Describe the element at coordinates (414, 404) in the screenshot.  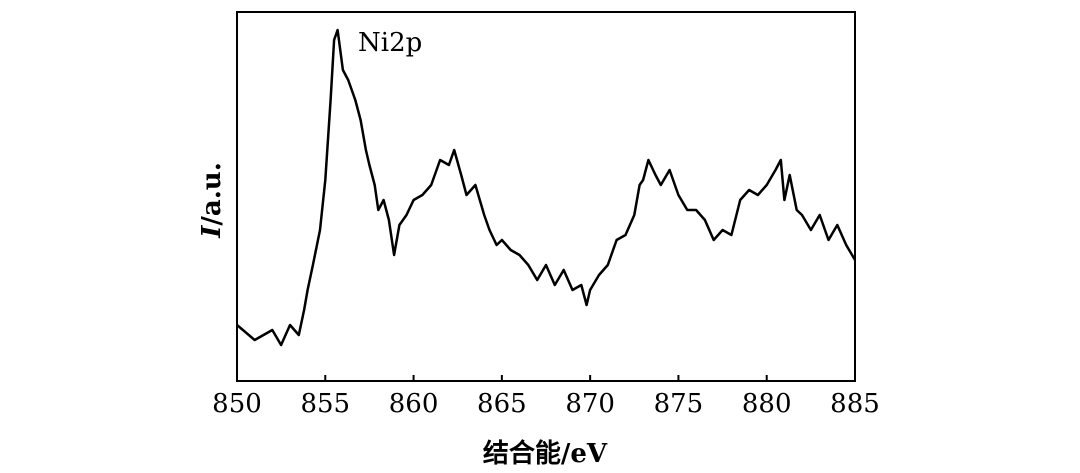
I see `x-tick-label: 860` at that location.